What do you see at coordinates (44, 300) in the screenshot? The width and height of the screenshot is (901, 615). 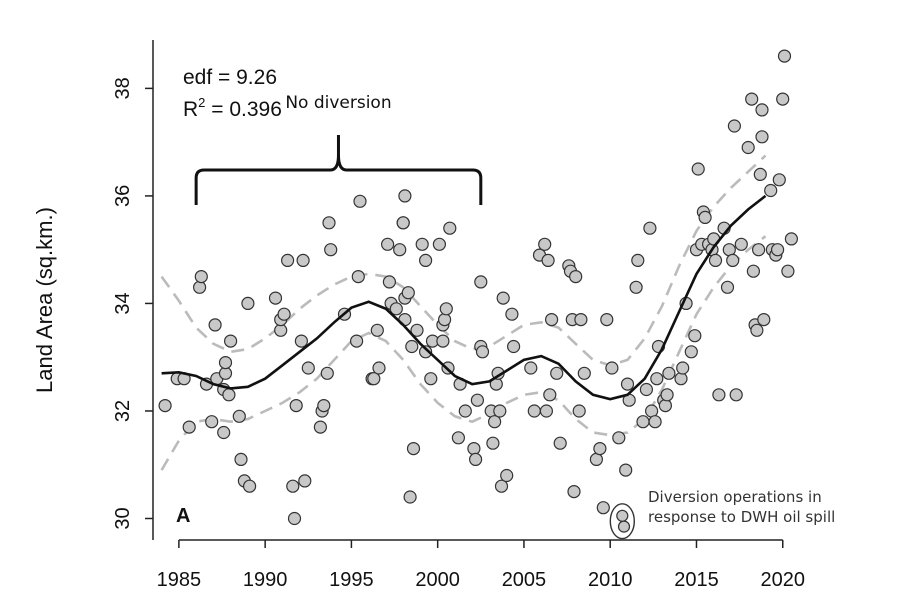 I see `y-axis-title: Land Area (sq.km.)` at bounding box center [44, 300].